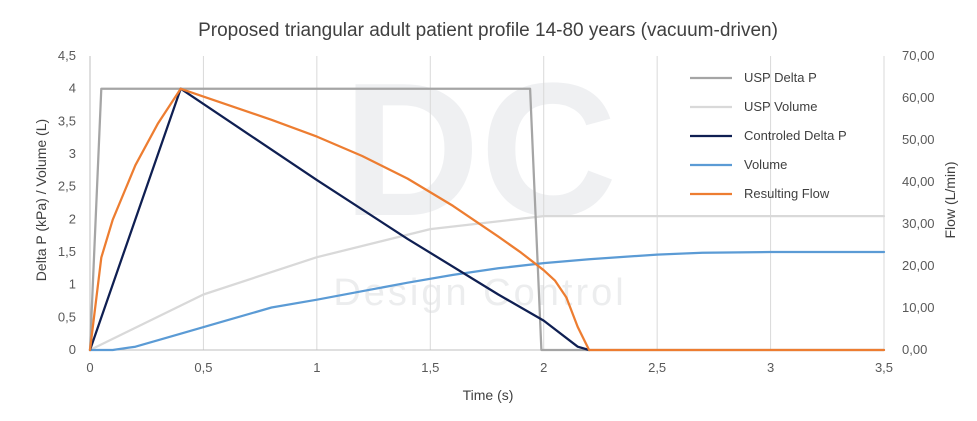 The image size is (977, 421). Describe the element at coordinates (950, 199) in the screenshot. I see `y2-axis-title: Flow (L/min)` at that location.